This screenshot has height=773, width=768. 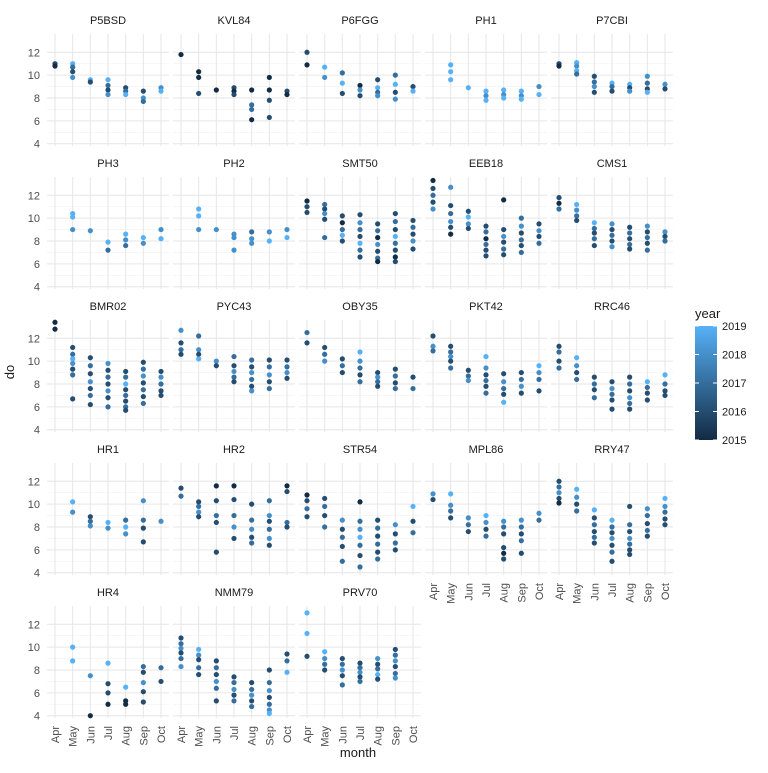 I want to click on panel-title: PH2, so click(x=233, y=164).